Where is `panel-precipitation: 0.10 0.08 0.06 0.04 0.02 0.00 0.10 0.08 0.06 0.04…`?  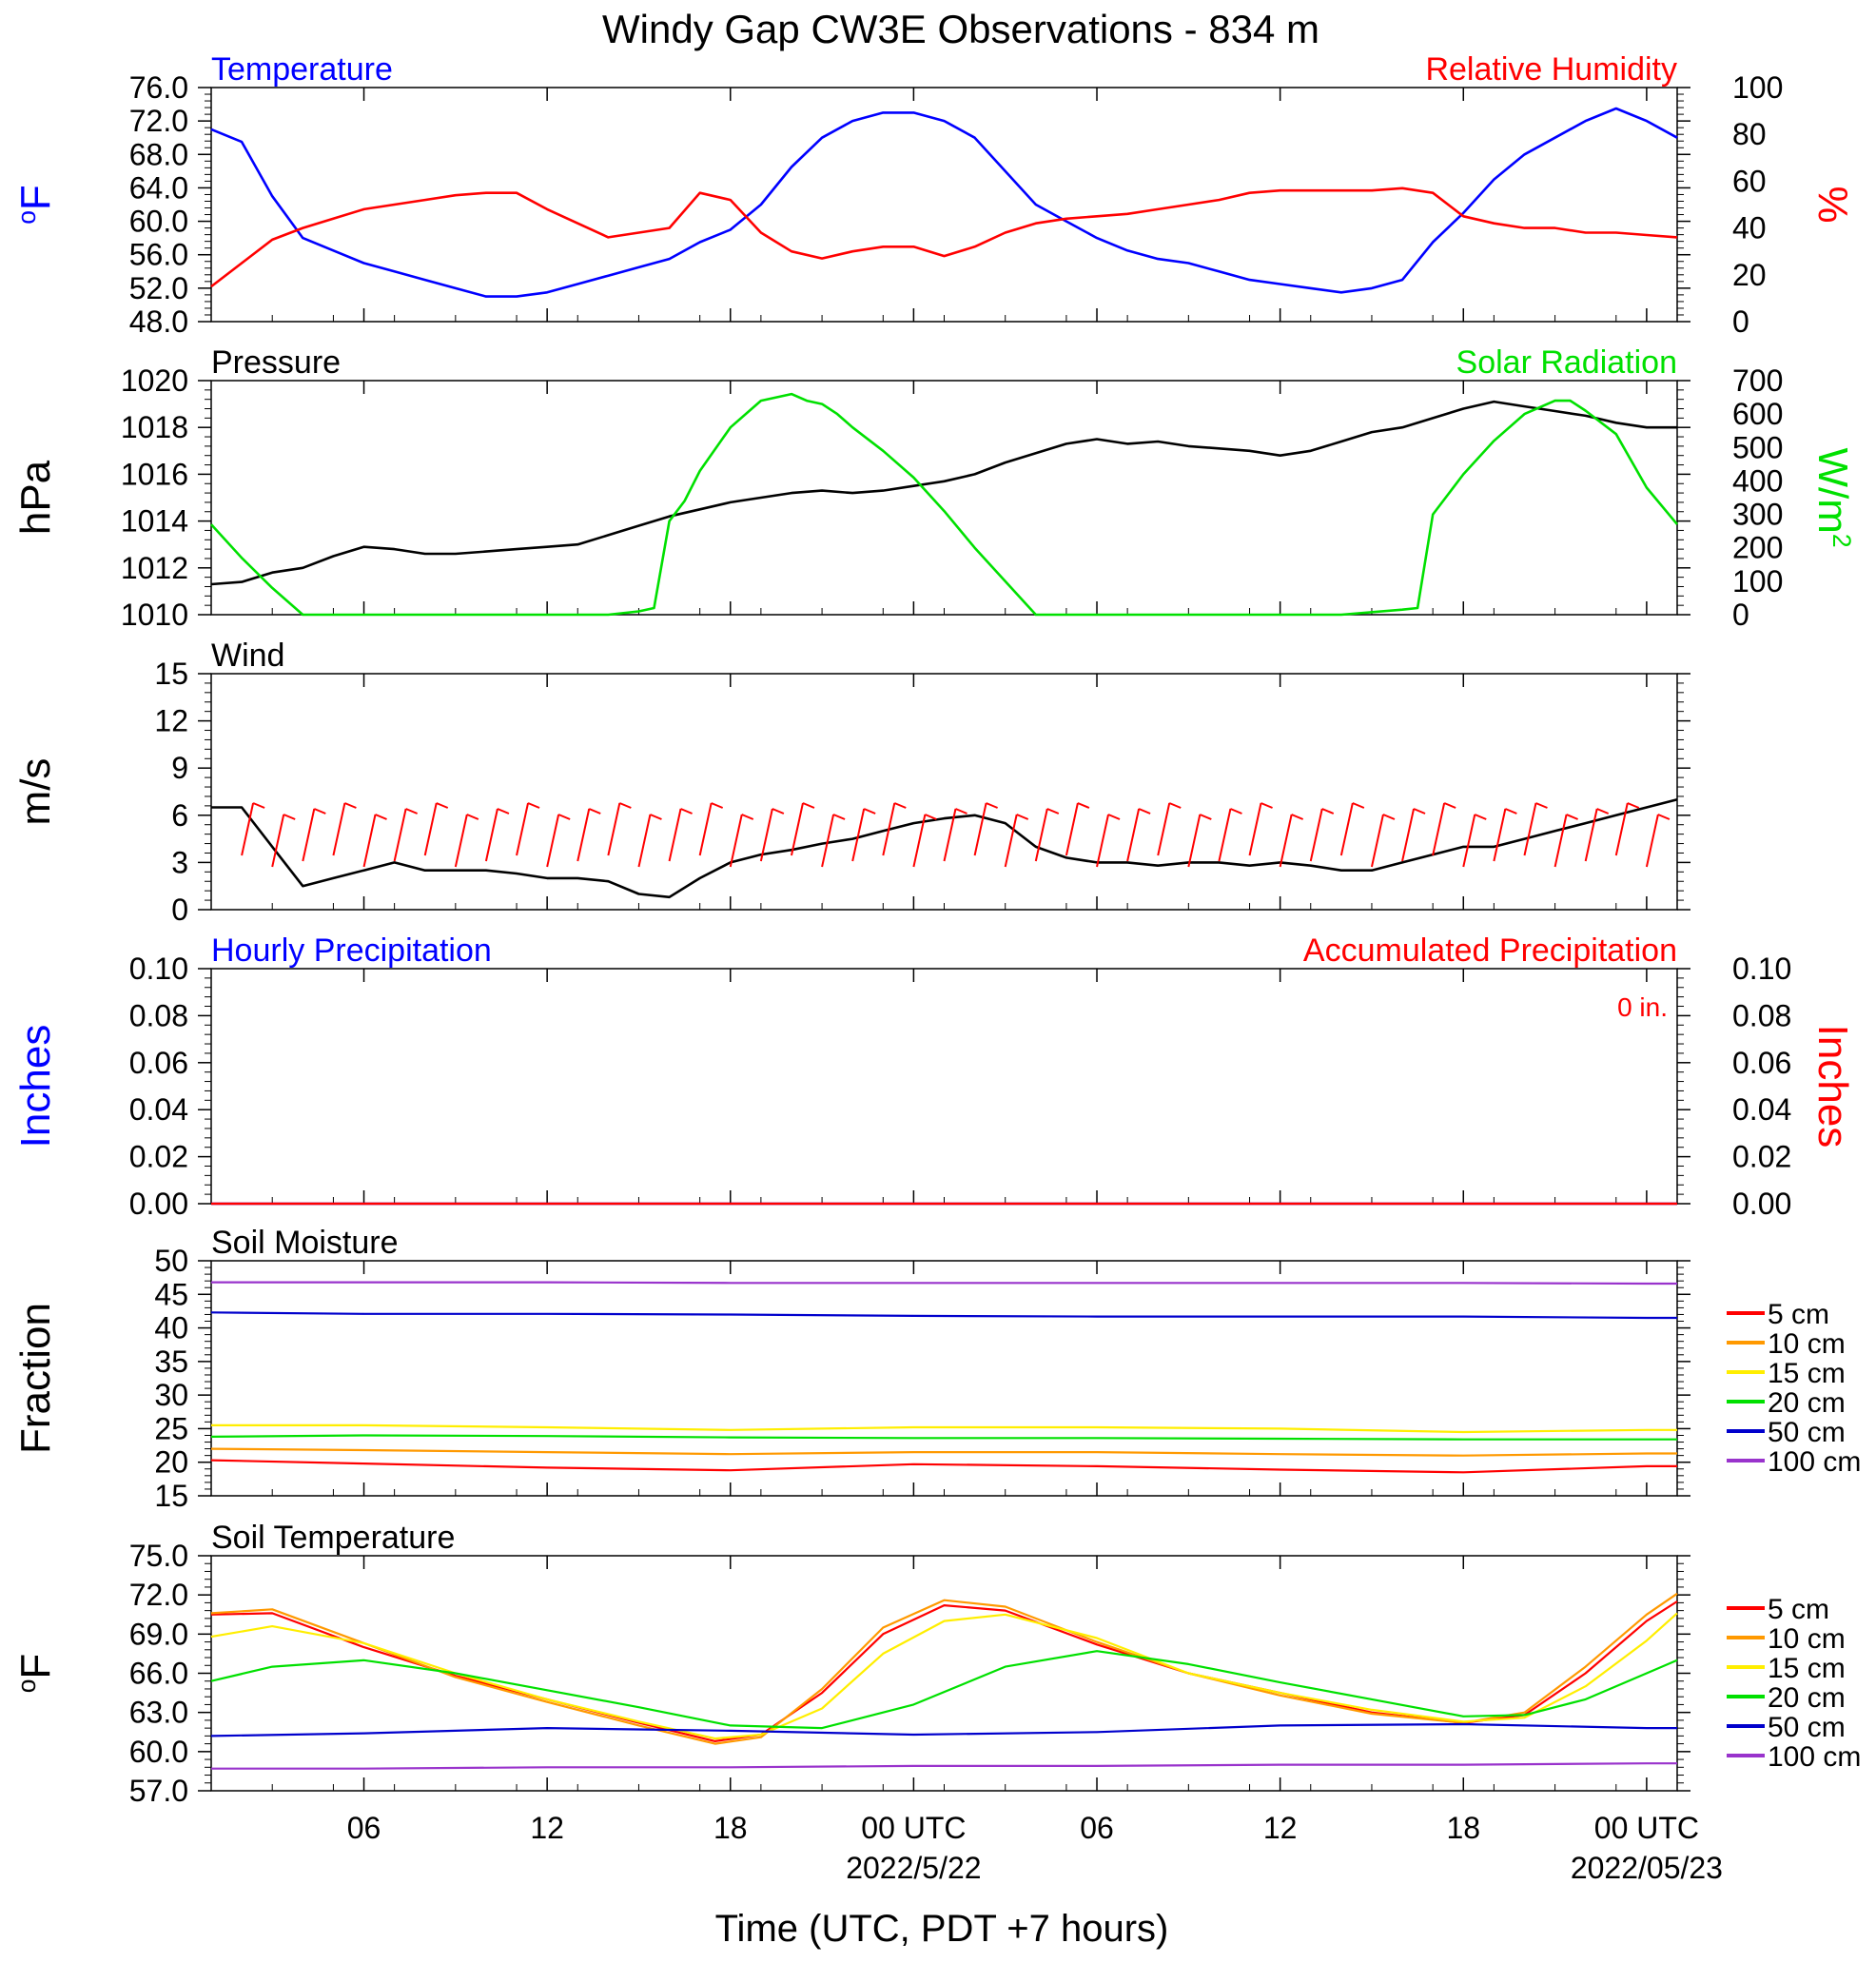
panel-precipitation: 0.10 0.08 0.06 0.04 0.02 0.00 0.10 0.08 0.06 0.04… is located at coordinates (934, 1076).